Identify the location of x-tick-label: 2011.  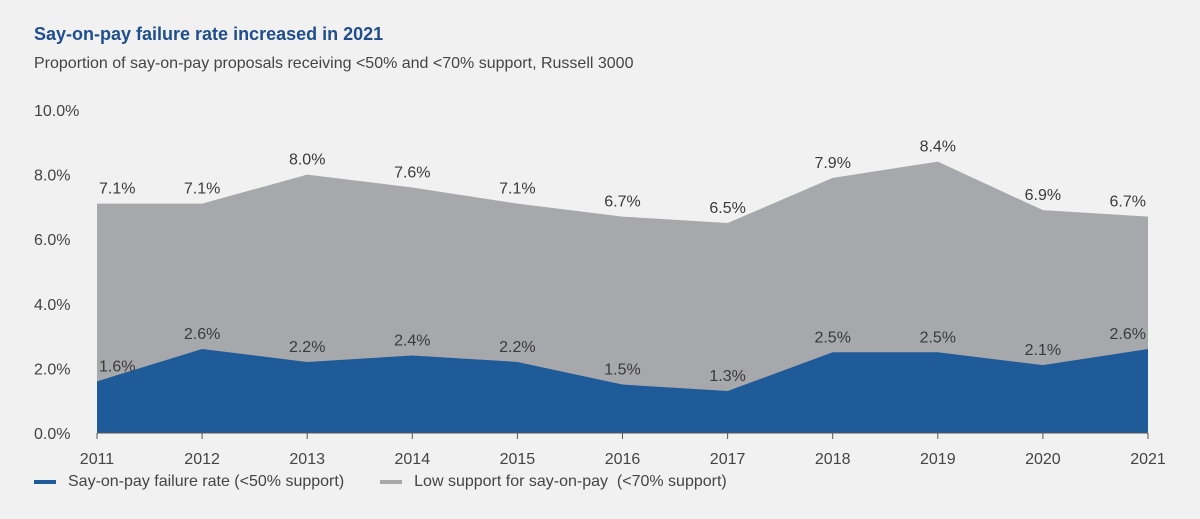
(97, 459).